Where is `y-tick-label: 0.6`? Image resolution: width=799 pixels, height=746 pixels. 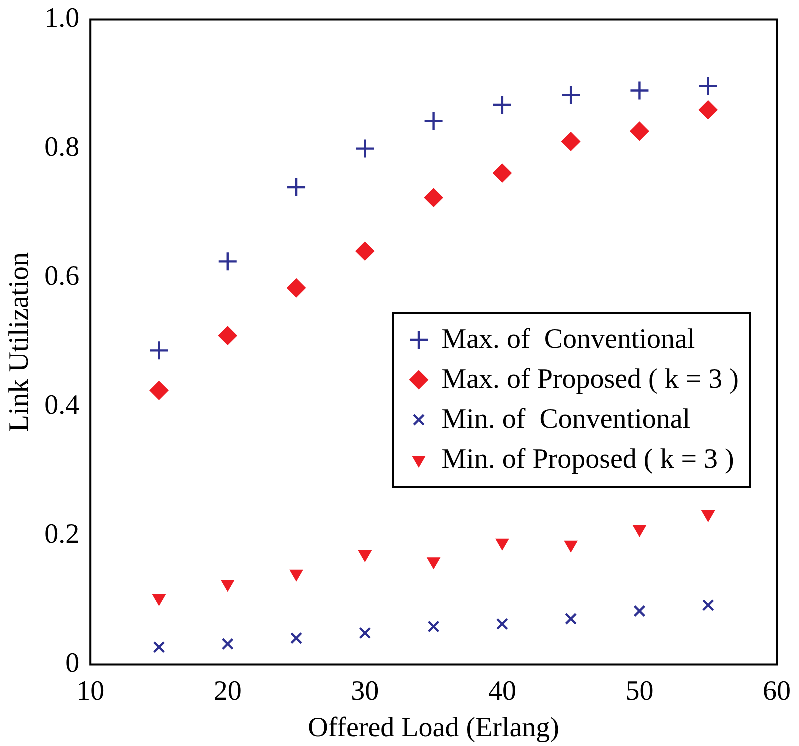
y-tick-label: 0.6 is located at coordinates (62, 276).